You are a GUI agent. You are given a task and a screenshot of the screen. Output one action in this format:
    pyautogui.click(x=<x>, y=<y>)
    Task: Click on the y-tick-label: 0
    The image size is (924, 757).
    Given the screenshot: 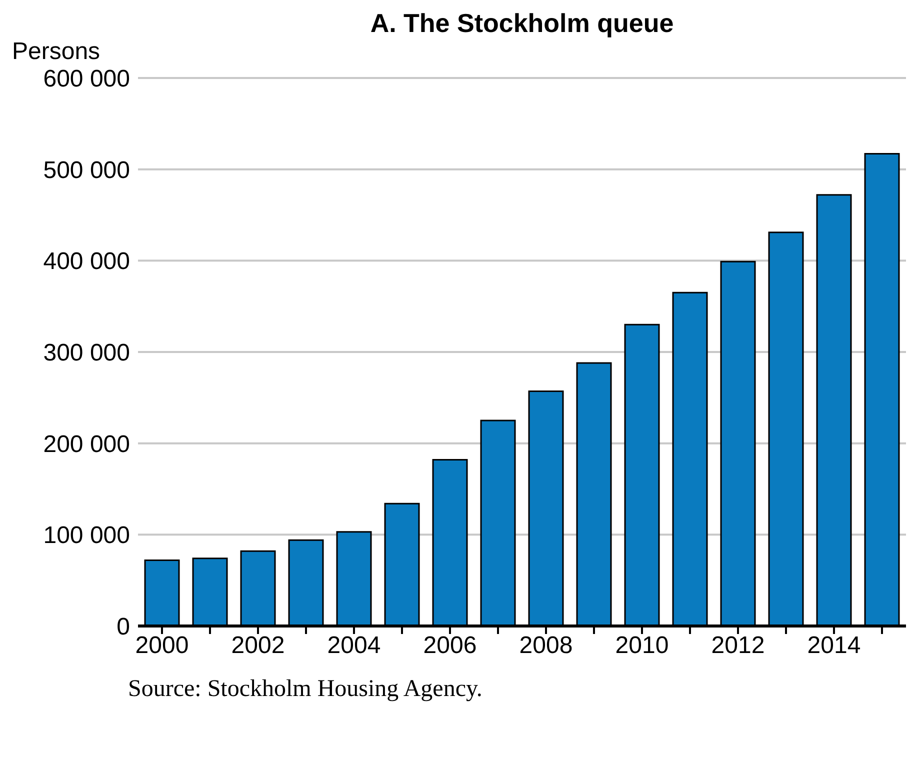 What is the action you would take?
    pyautogui.click(x=123, y=627)
    